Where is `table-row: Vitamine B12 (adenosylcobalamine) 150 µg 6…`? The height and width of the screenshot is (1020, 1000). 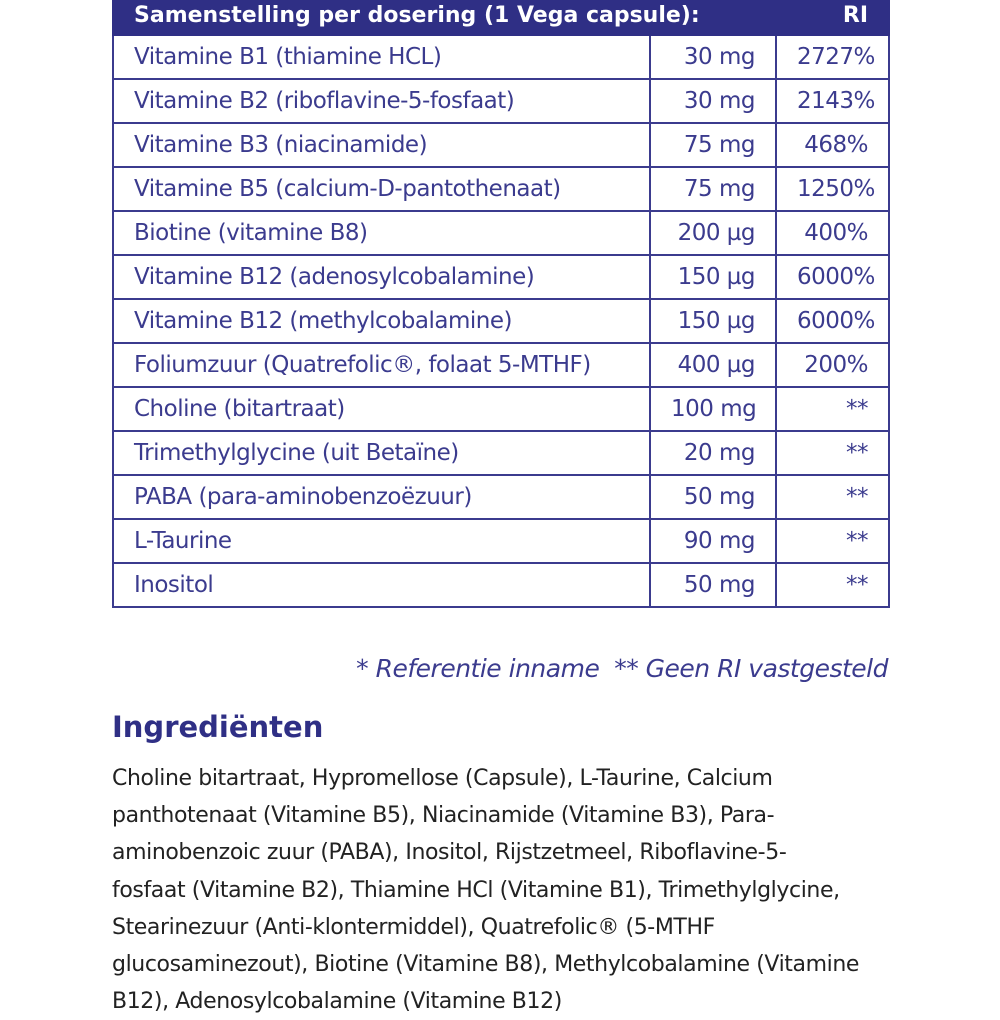
table-row: Vitamine B12 (adenosylcobalamine) 150 µg 6… is located at coordinates (501, 277).